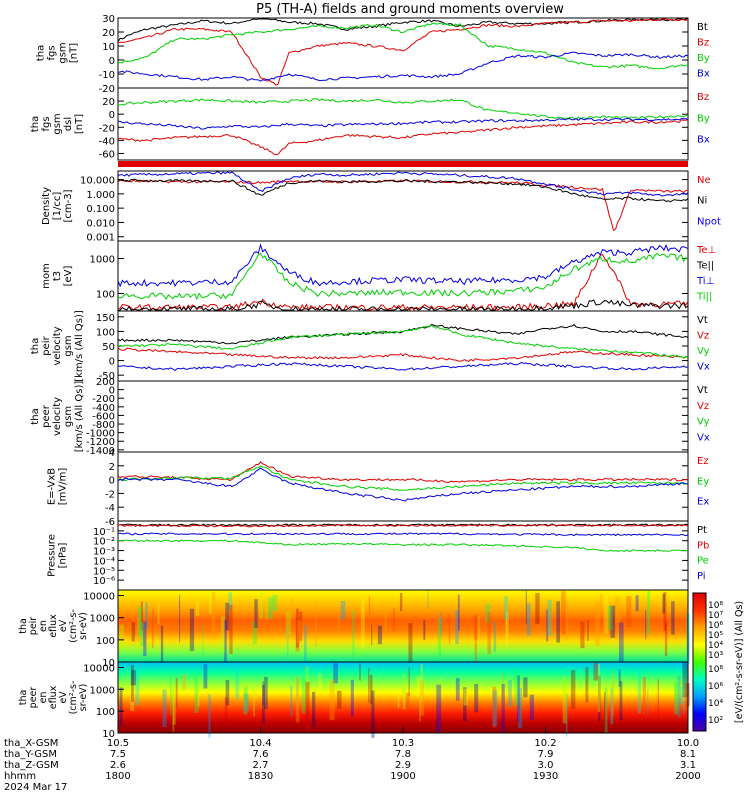  I want to click on y-tick-label: 10⁻³, so click(104, 552).